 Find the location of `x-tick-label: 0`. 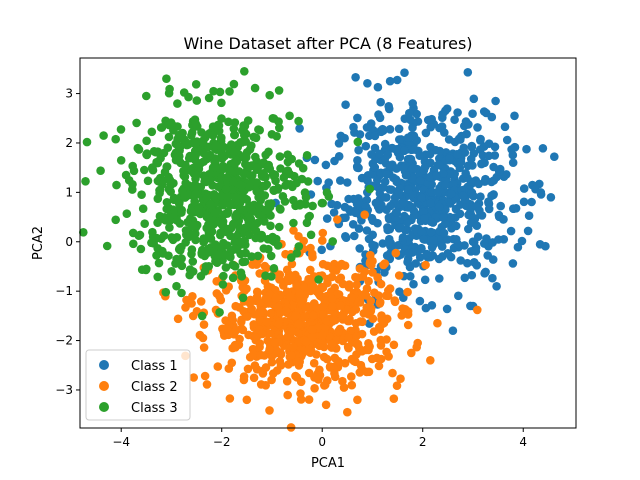

x-tick-label: 0 is located at coordinates (322, 442).